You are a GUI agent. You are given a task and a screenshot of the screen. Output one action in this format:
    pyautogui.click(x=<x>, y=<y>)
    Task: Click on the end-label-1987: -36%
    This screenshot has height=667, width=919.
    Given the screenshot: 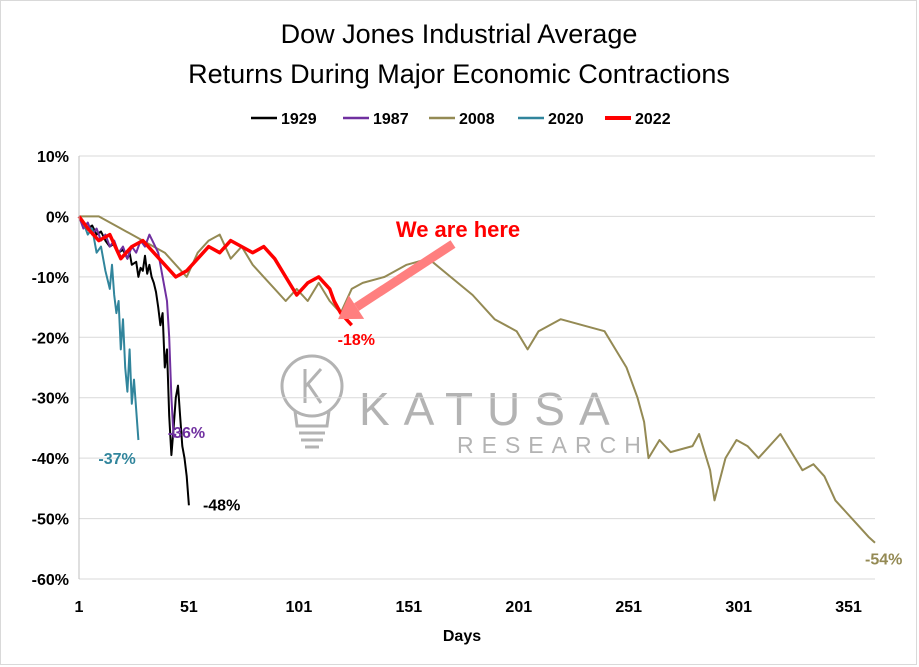 What is the action you would take?
    pyautogui.click(x=186, y=433)
    